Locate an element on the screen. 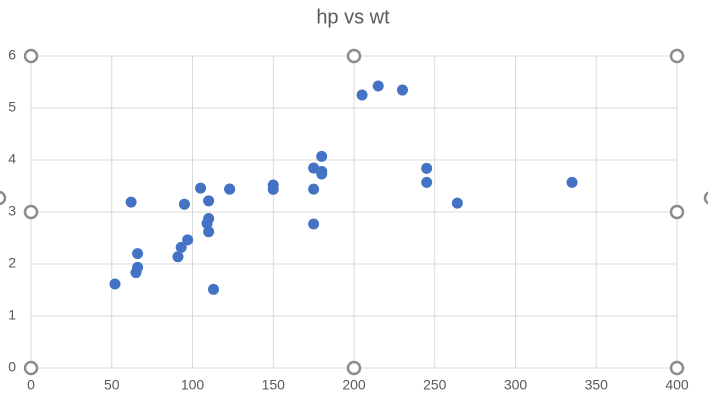  y-tick-label: 4 is located at coordinates (12, 159).